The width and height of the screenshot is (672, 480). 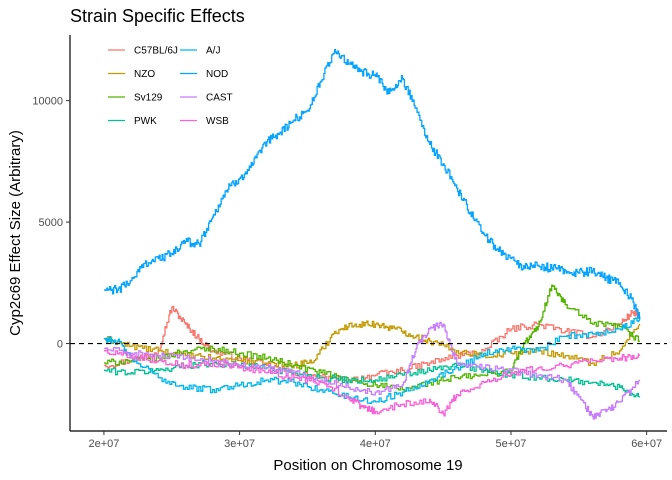 What do you see at coordinates (219, 98) in the screenshot?
I see `legend-label-cast: CAST` at bounding box center [219, 98].